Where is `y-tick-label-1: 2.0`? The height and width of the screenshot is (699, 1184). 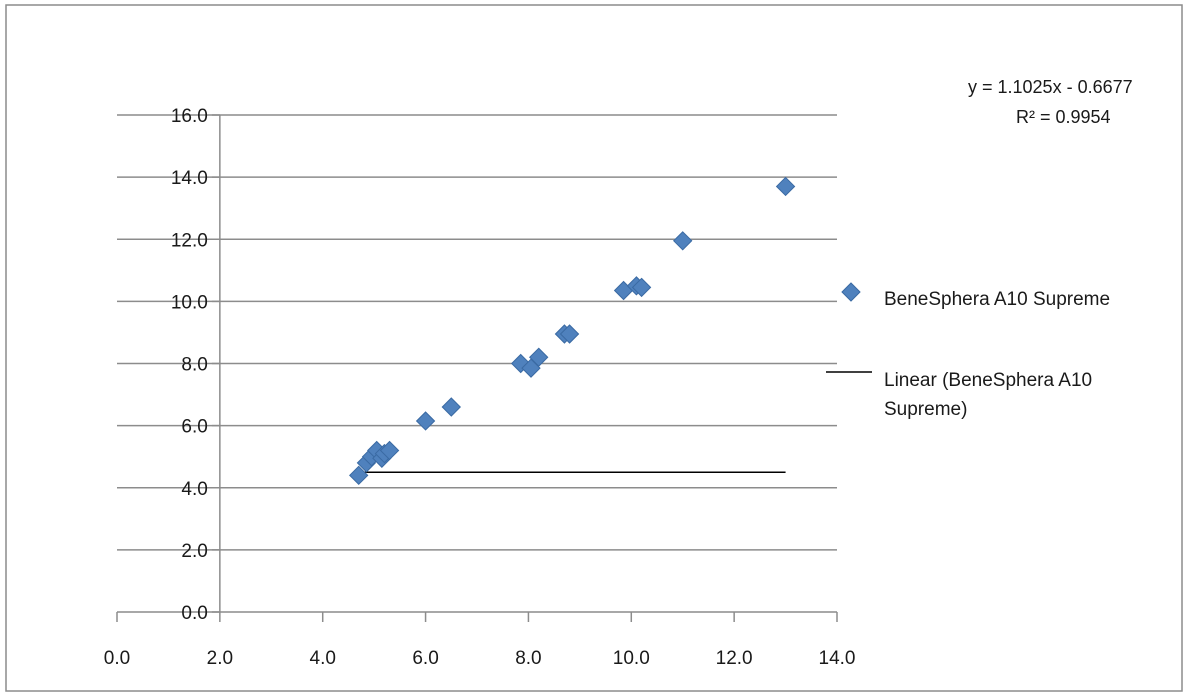 y-tick-label-1: 2.0 is located at coordinates (194, 551).